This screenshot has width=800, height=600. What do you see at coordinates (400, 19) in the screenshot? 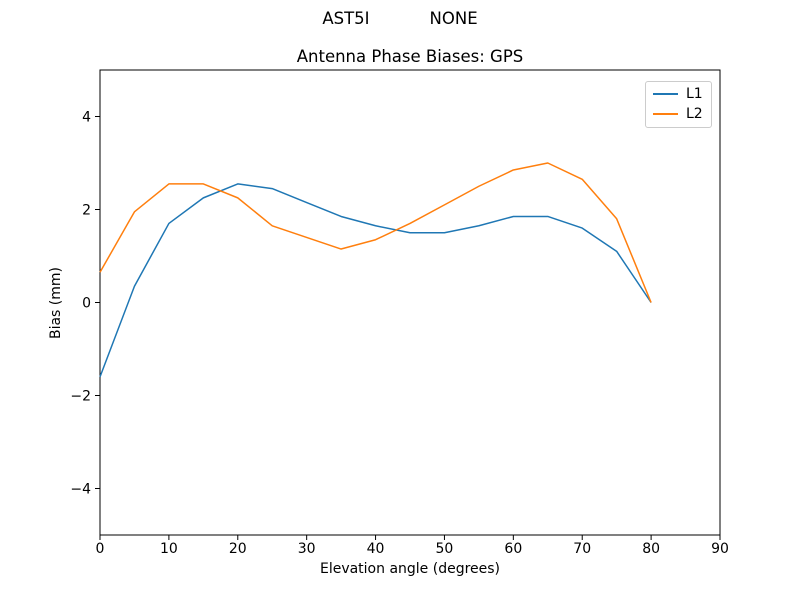
I see `suptitle: AST5I NONE` at bounding box center [400, 19].